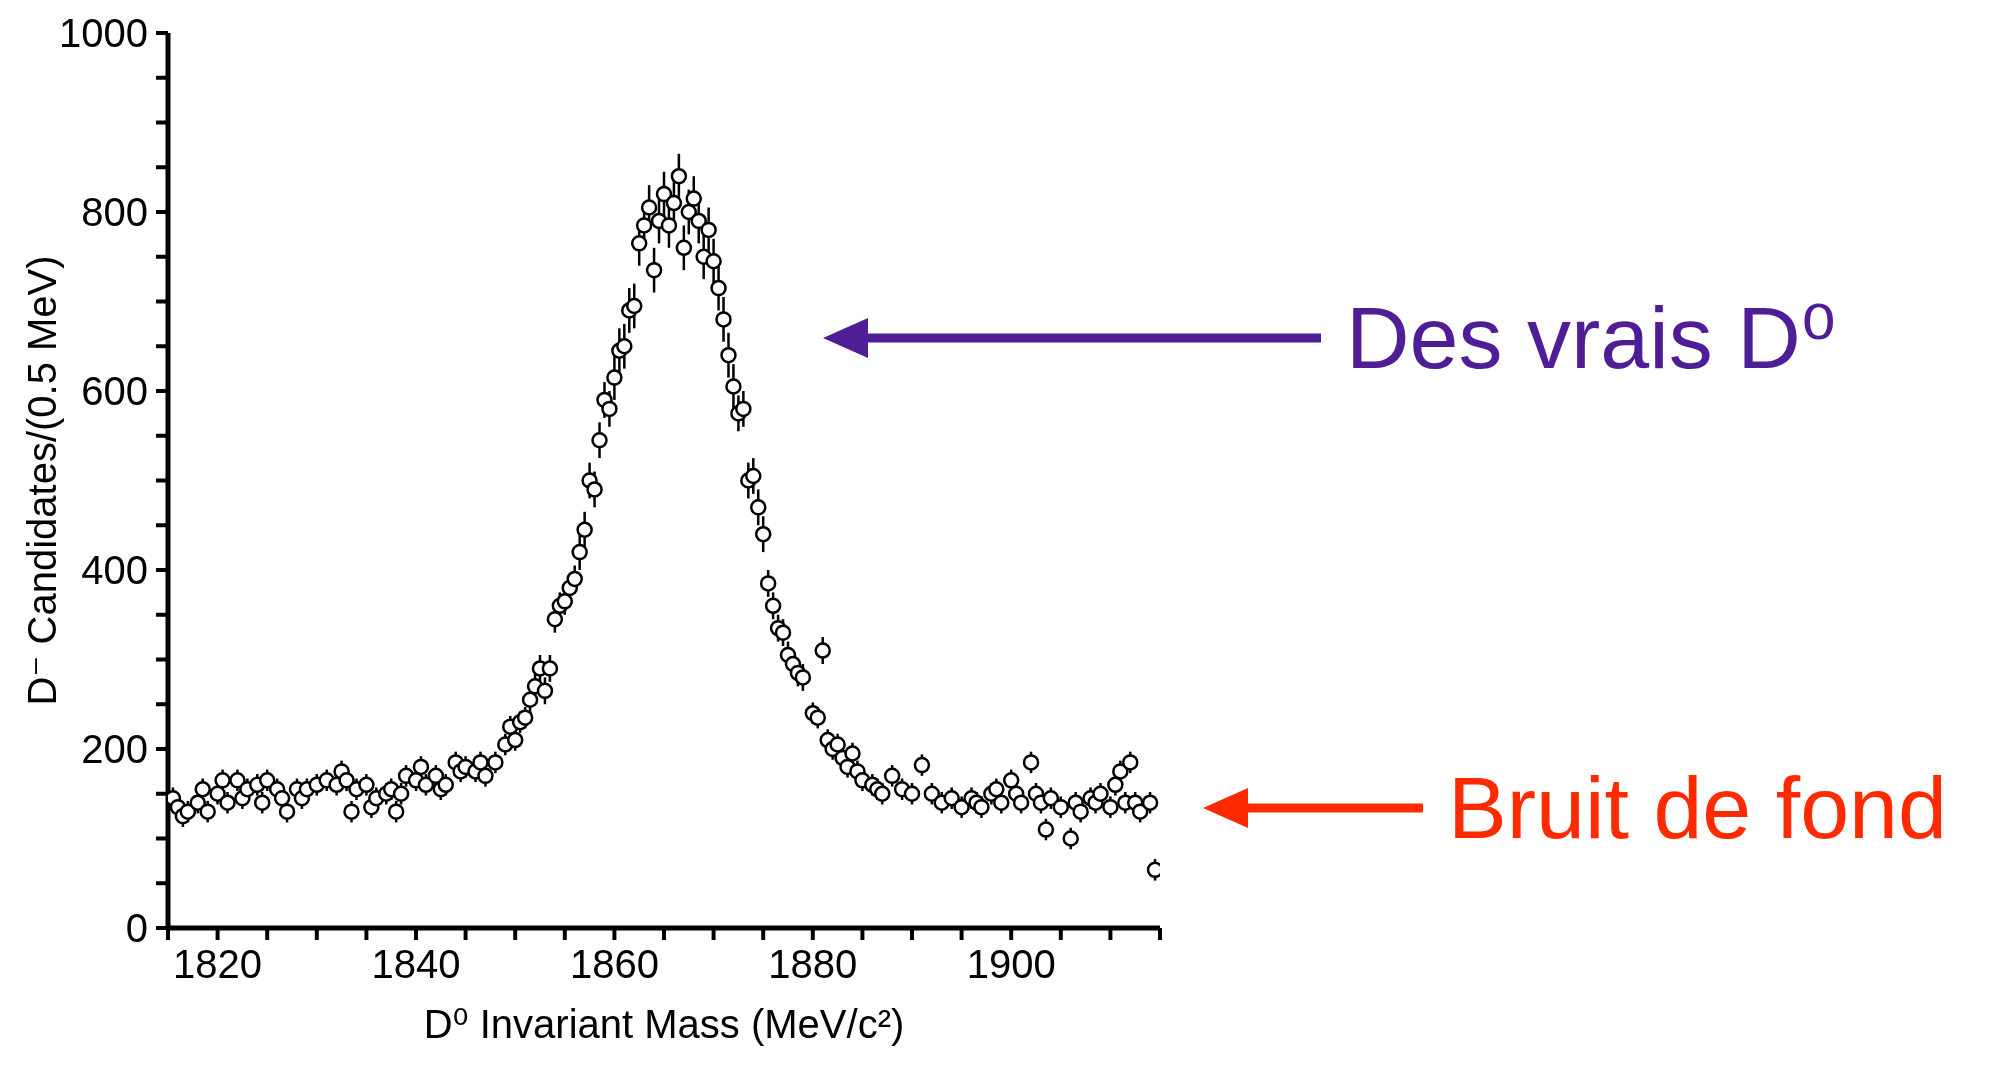  I want to click on y-axis-title: D⁻ Candidates/(0.5 MeV), so click(42, 480).